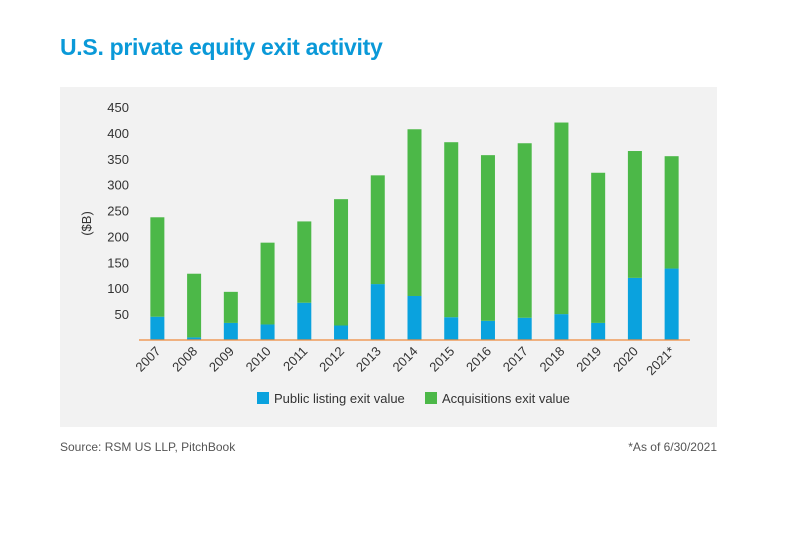 The image size is (786, 550). Describe the element at coordinates (405, 359) in the screenshot. I see `x-tick-label: 2014` at that location.